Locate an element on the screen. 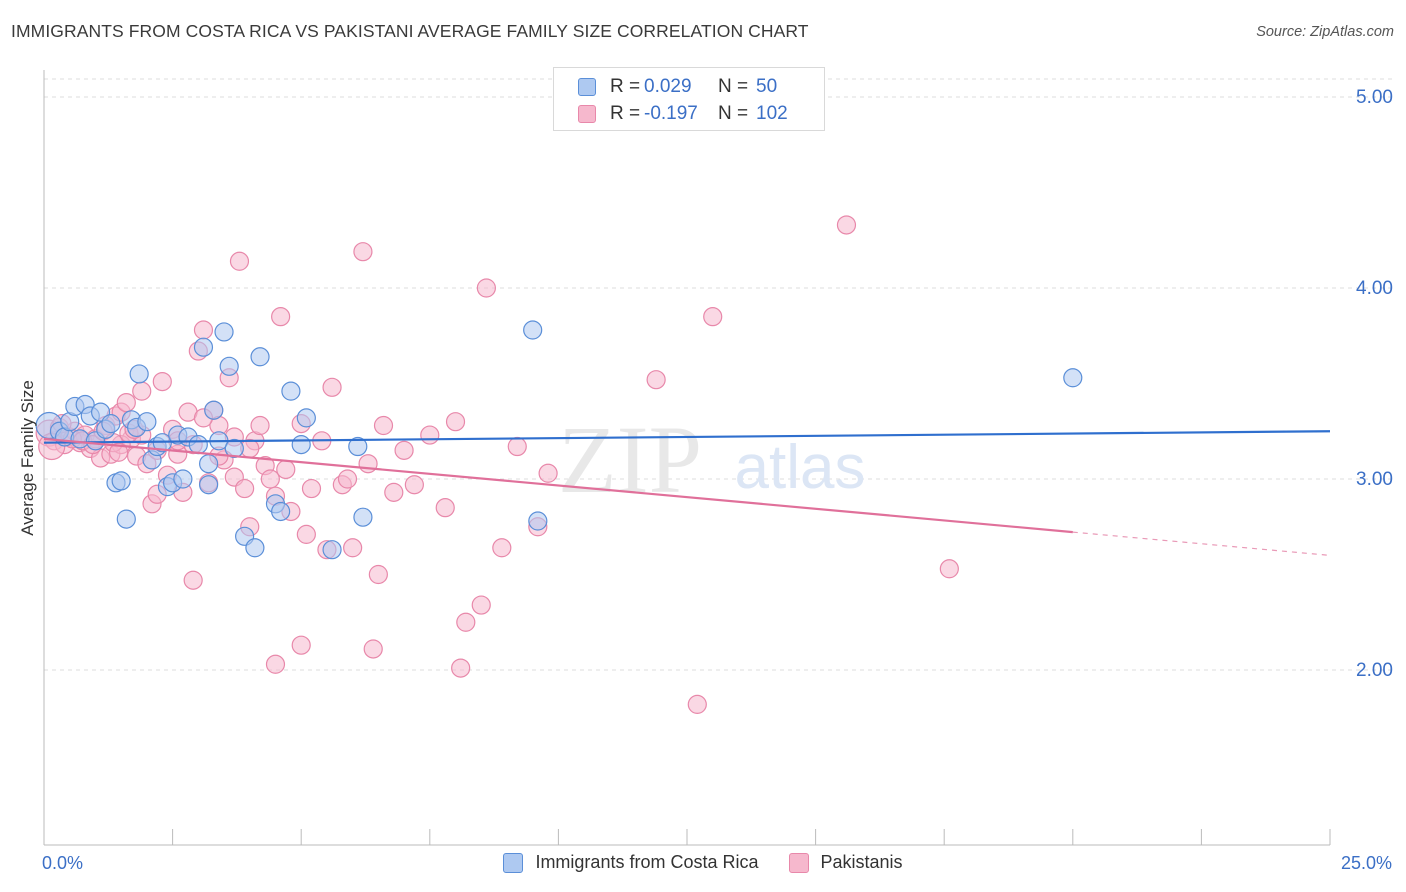  y-axis-label: Average Family Size is located at coordinates (27, 458).